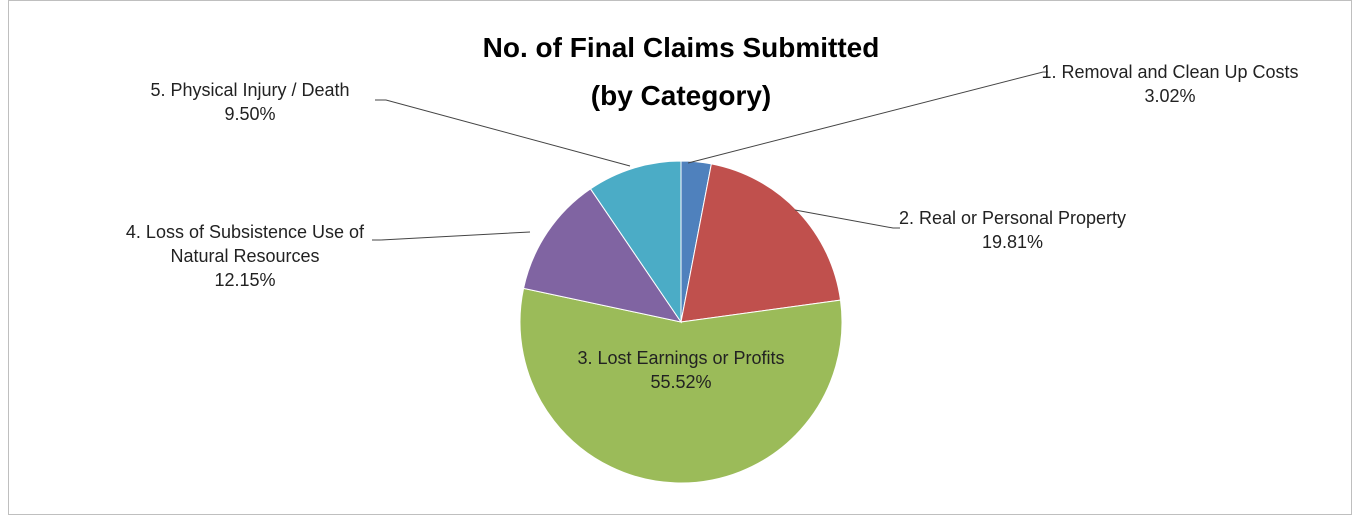 This screenshot has width=1354, height=517. I want to click on data-label: 1. Removal and Clean Up Costs 3.02%, so click(1170, 84).